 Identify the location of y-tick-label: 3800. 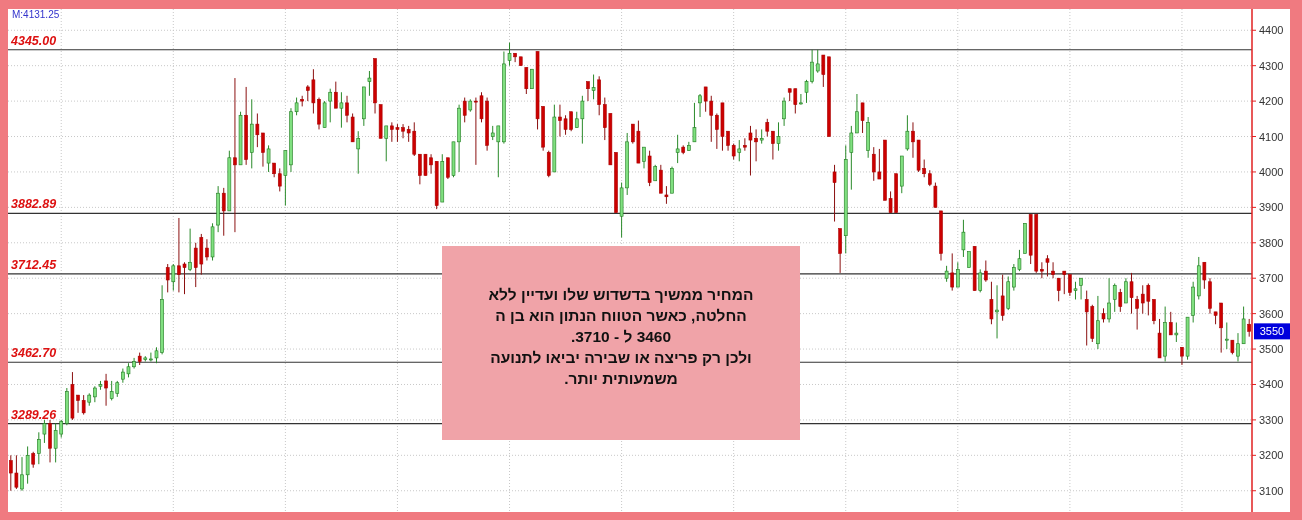
(1271, 242).